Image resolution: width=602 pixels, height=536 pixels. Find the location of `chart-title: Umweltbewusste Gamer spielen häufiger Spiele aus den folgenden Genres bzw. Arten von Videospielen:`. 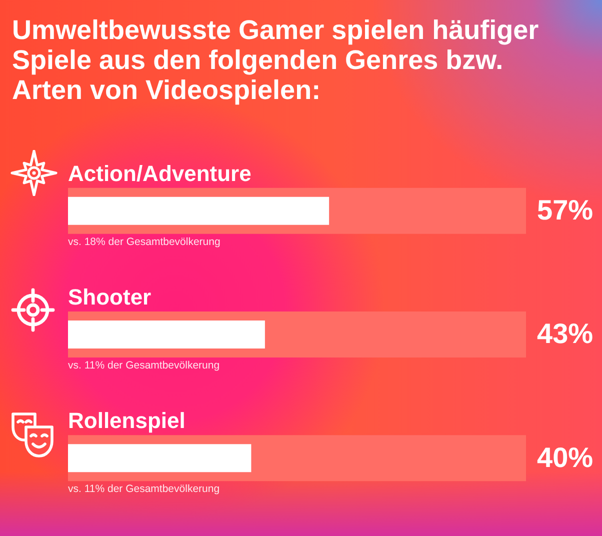

chart-title: Umweltbewusste Gamer spielen häufiger Spiele aus den folgenden Genres bzw. Arten von Videospielen: is located at coordinates (276, 60).